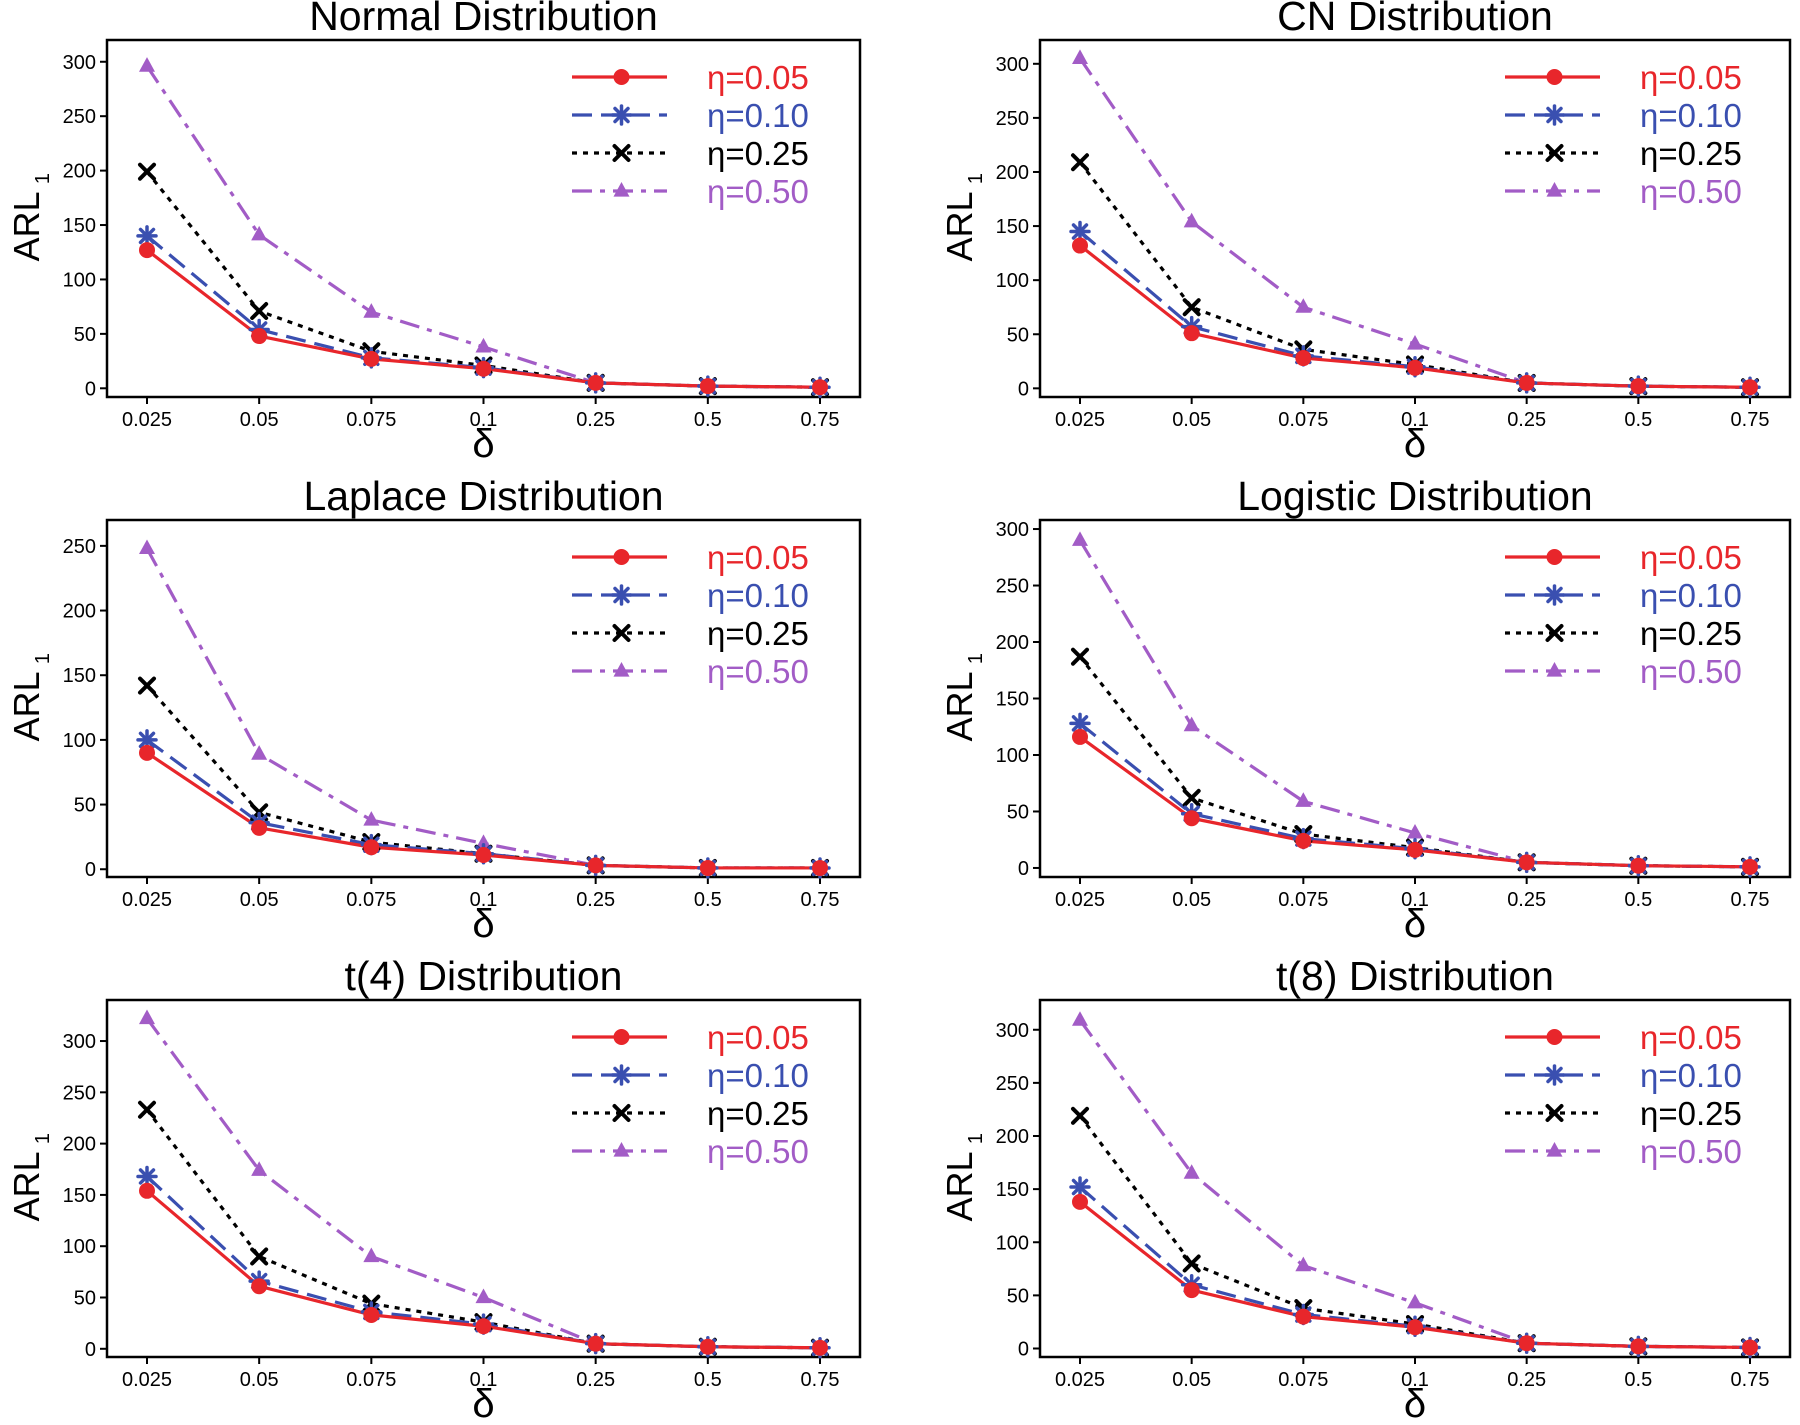 The image size is (1800, 1425). Describe the element at coordinates (1415, 976) in the screenshot. I see `chart-title: t(8) Distribution` at that location.